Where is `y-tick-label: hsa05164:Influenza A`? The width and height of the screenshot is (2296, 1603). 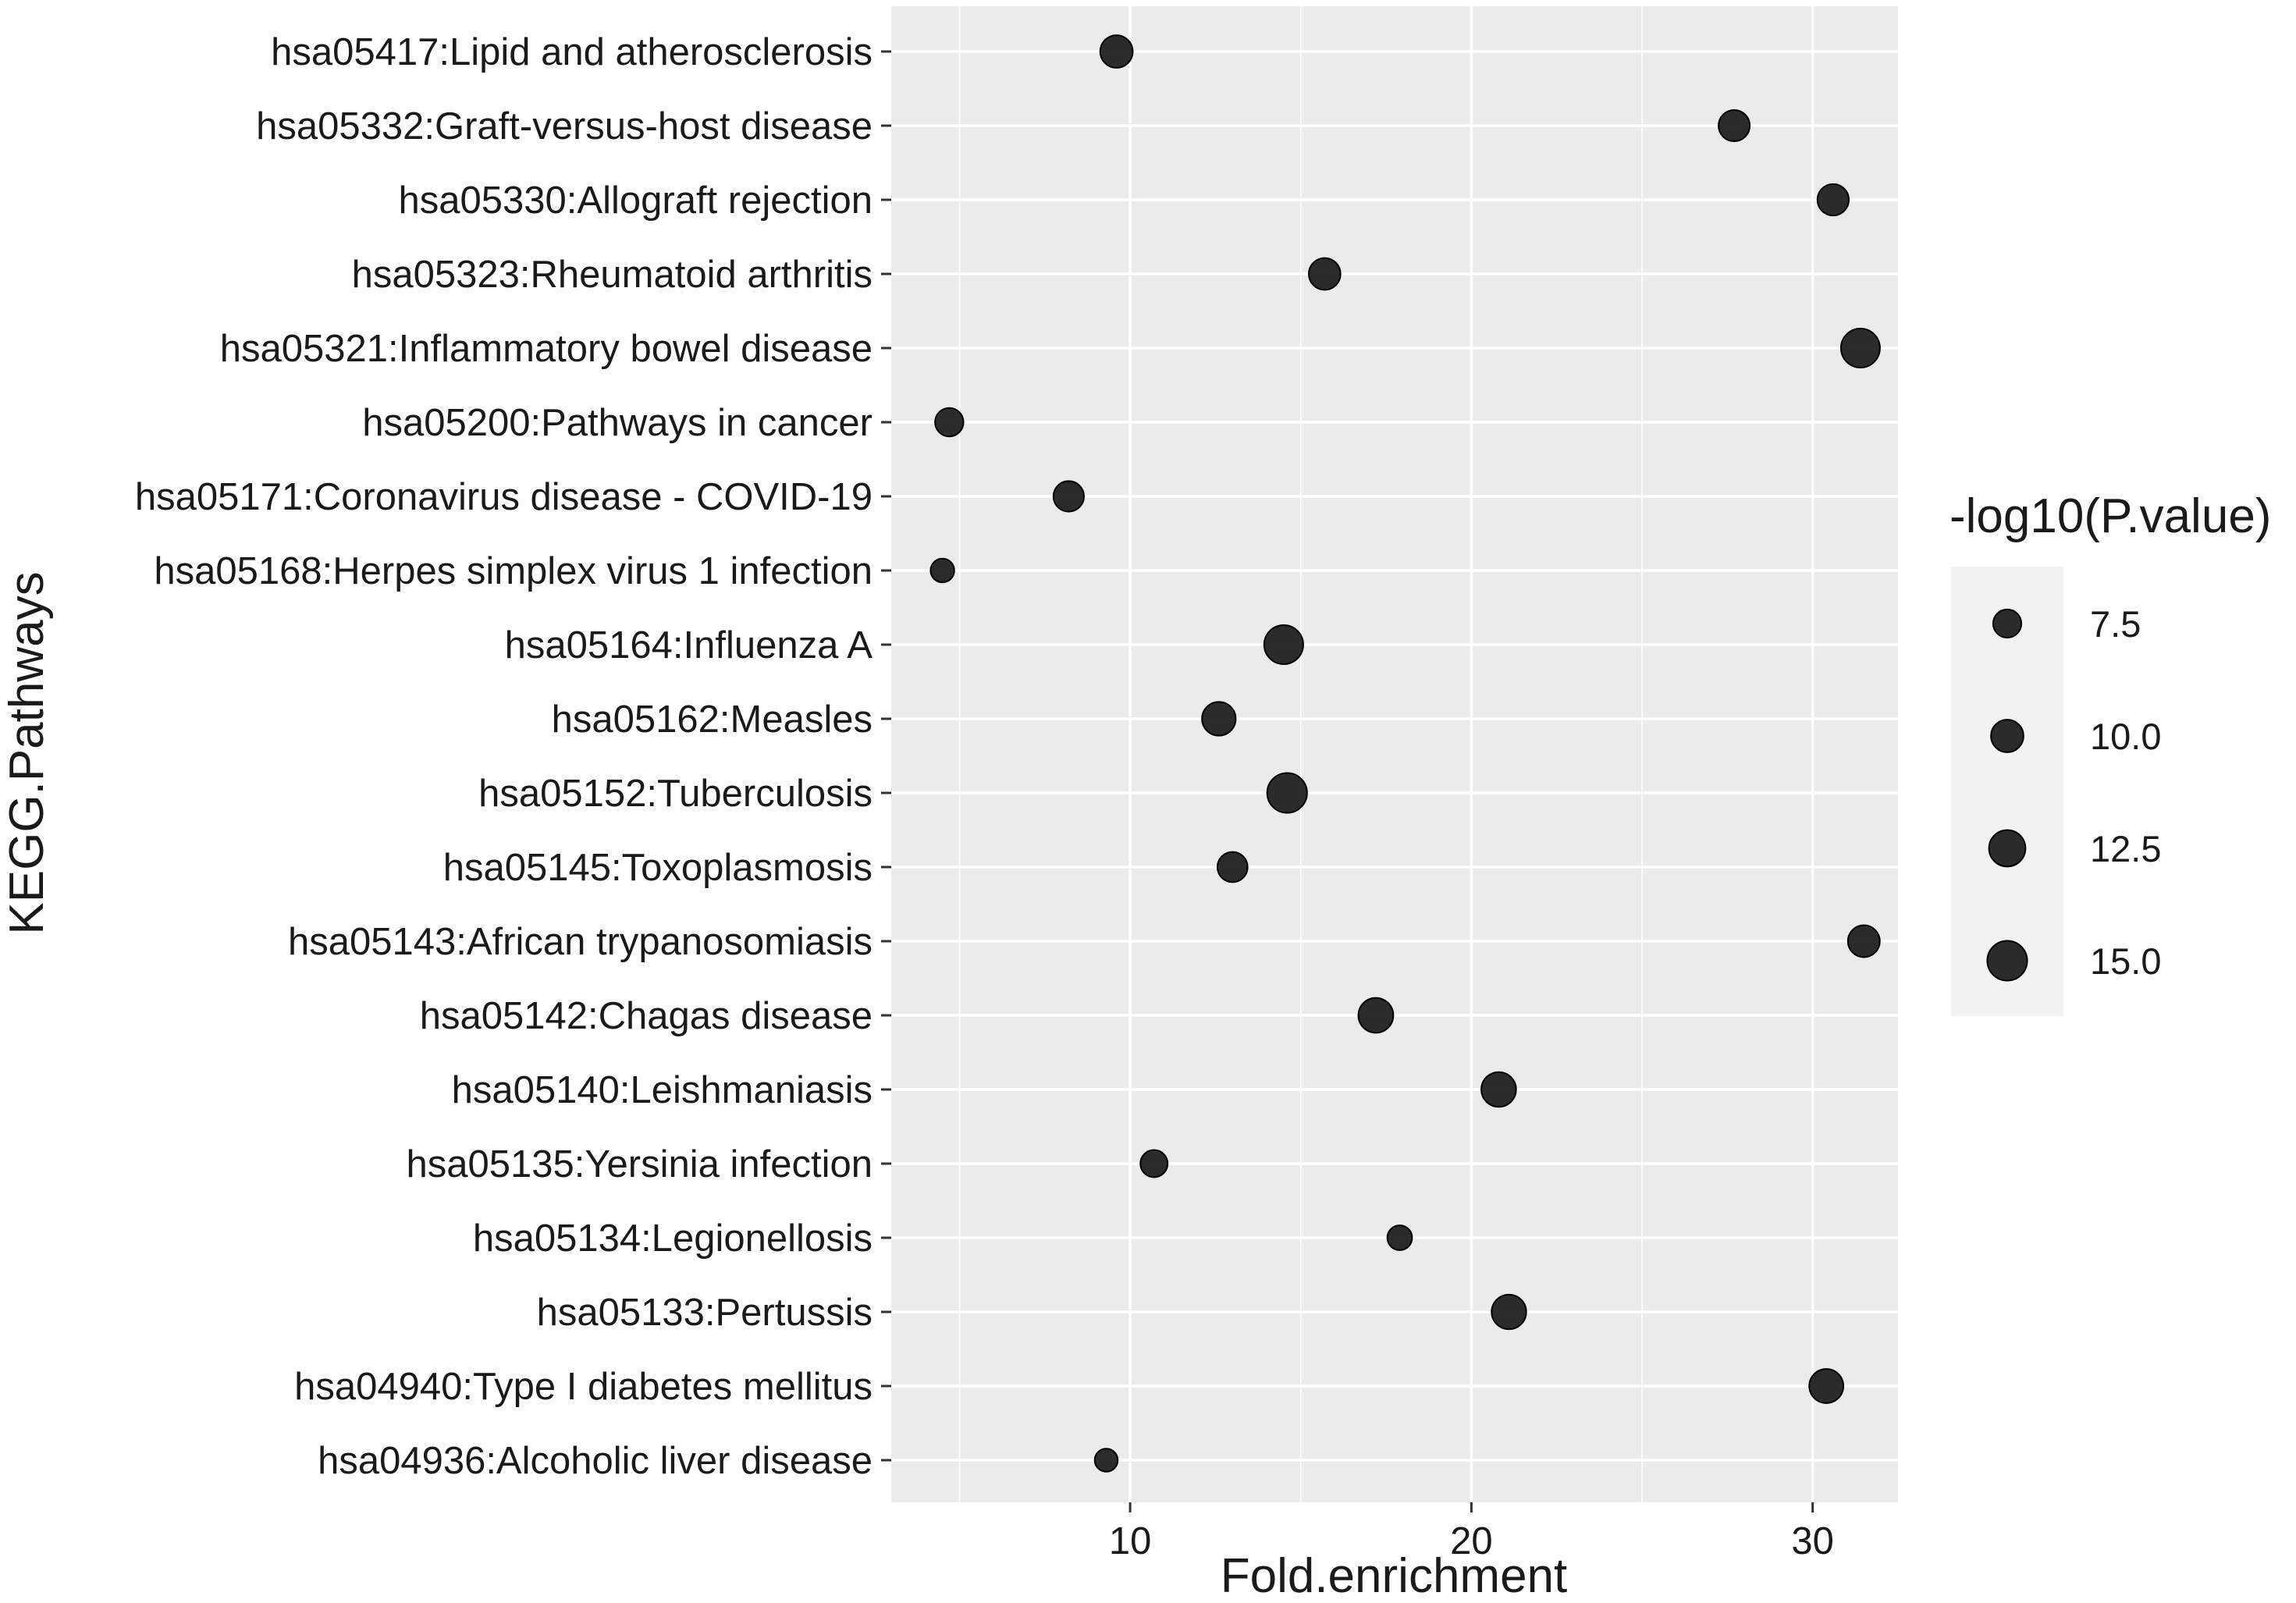
y-tick-label: hsa05164:Influenza A is located at coordinates (689, 645).